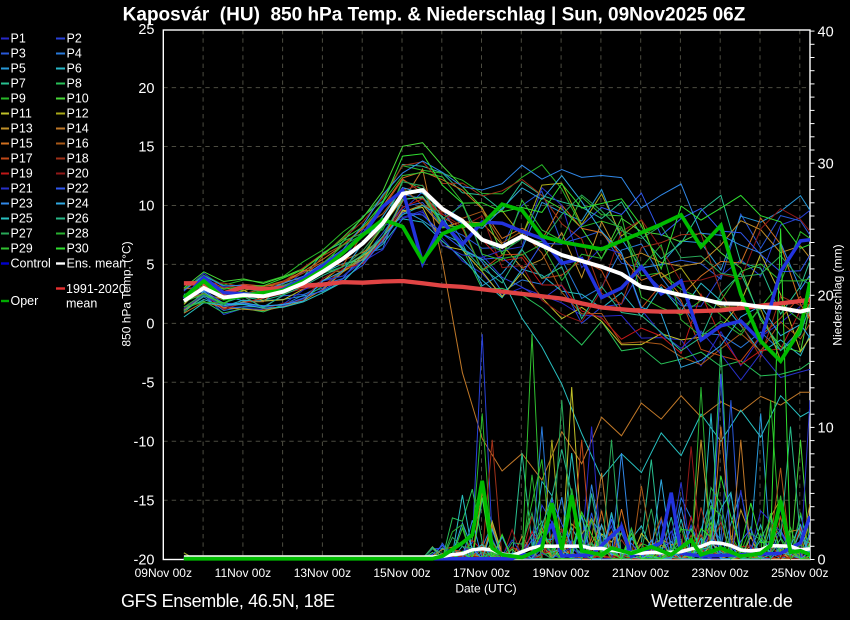 The width and height of the screenshot is (850, 620). I want to click on svg-text: 21Nov 00z, so click(640, 573).